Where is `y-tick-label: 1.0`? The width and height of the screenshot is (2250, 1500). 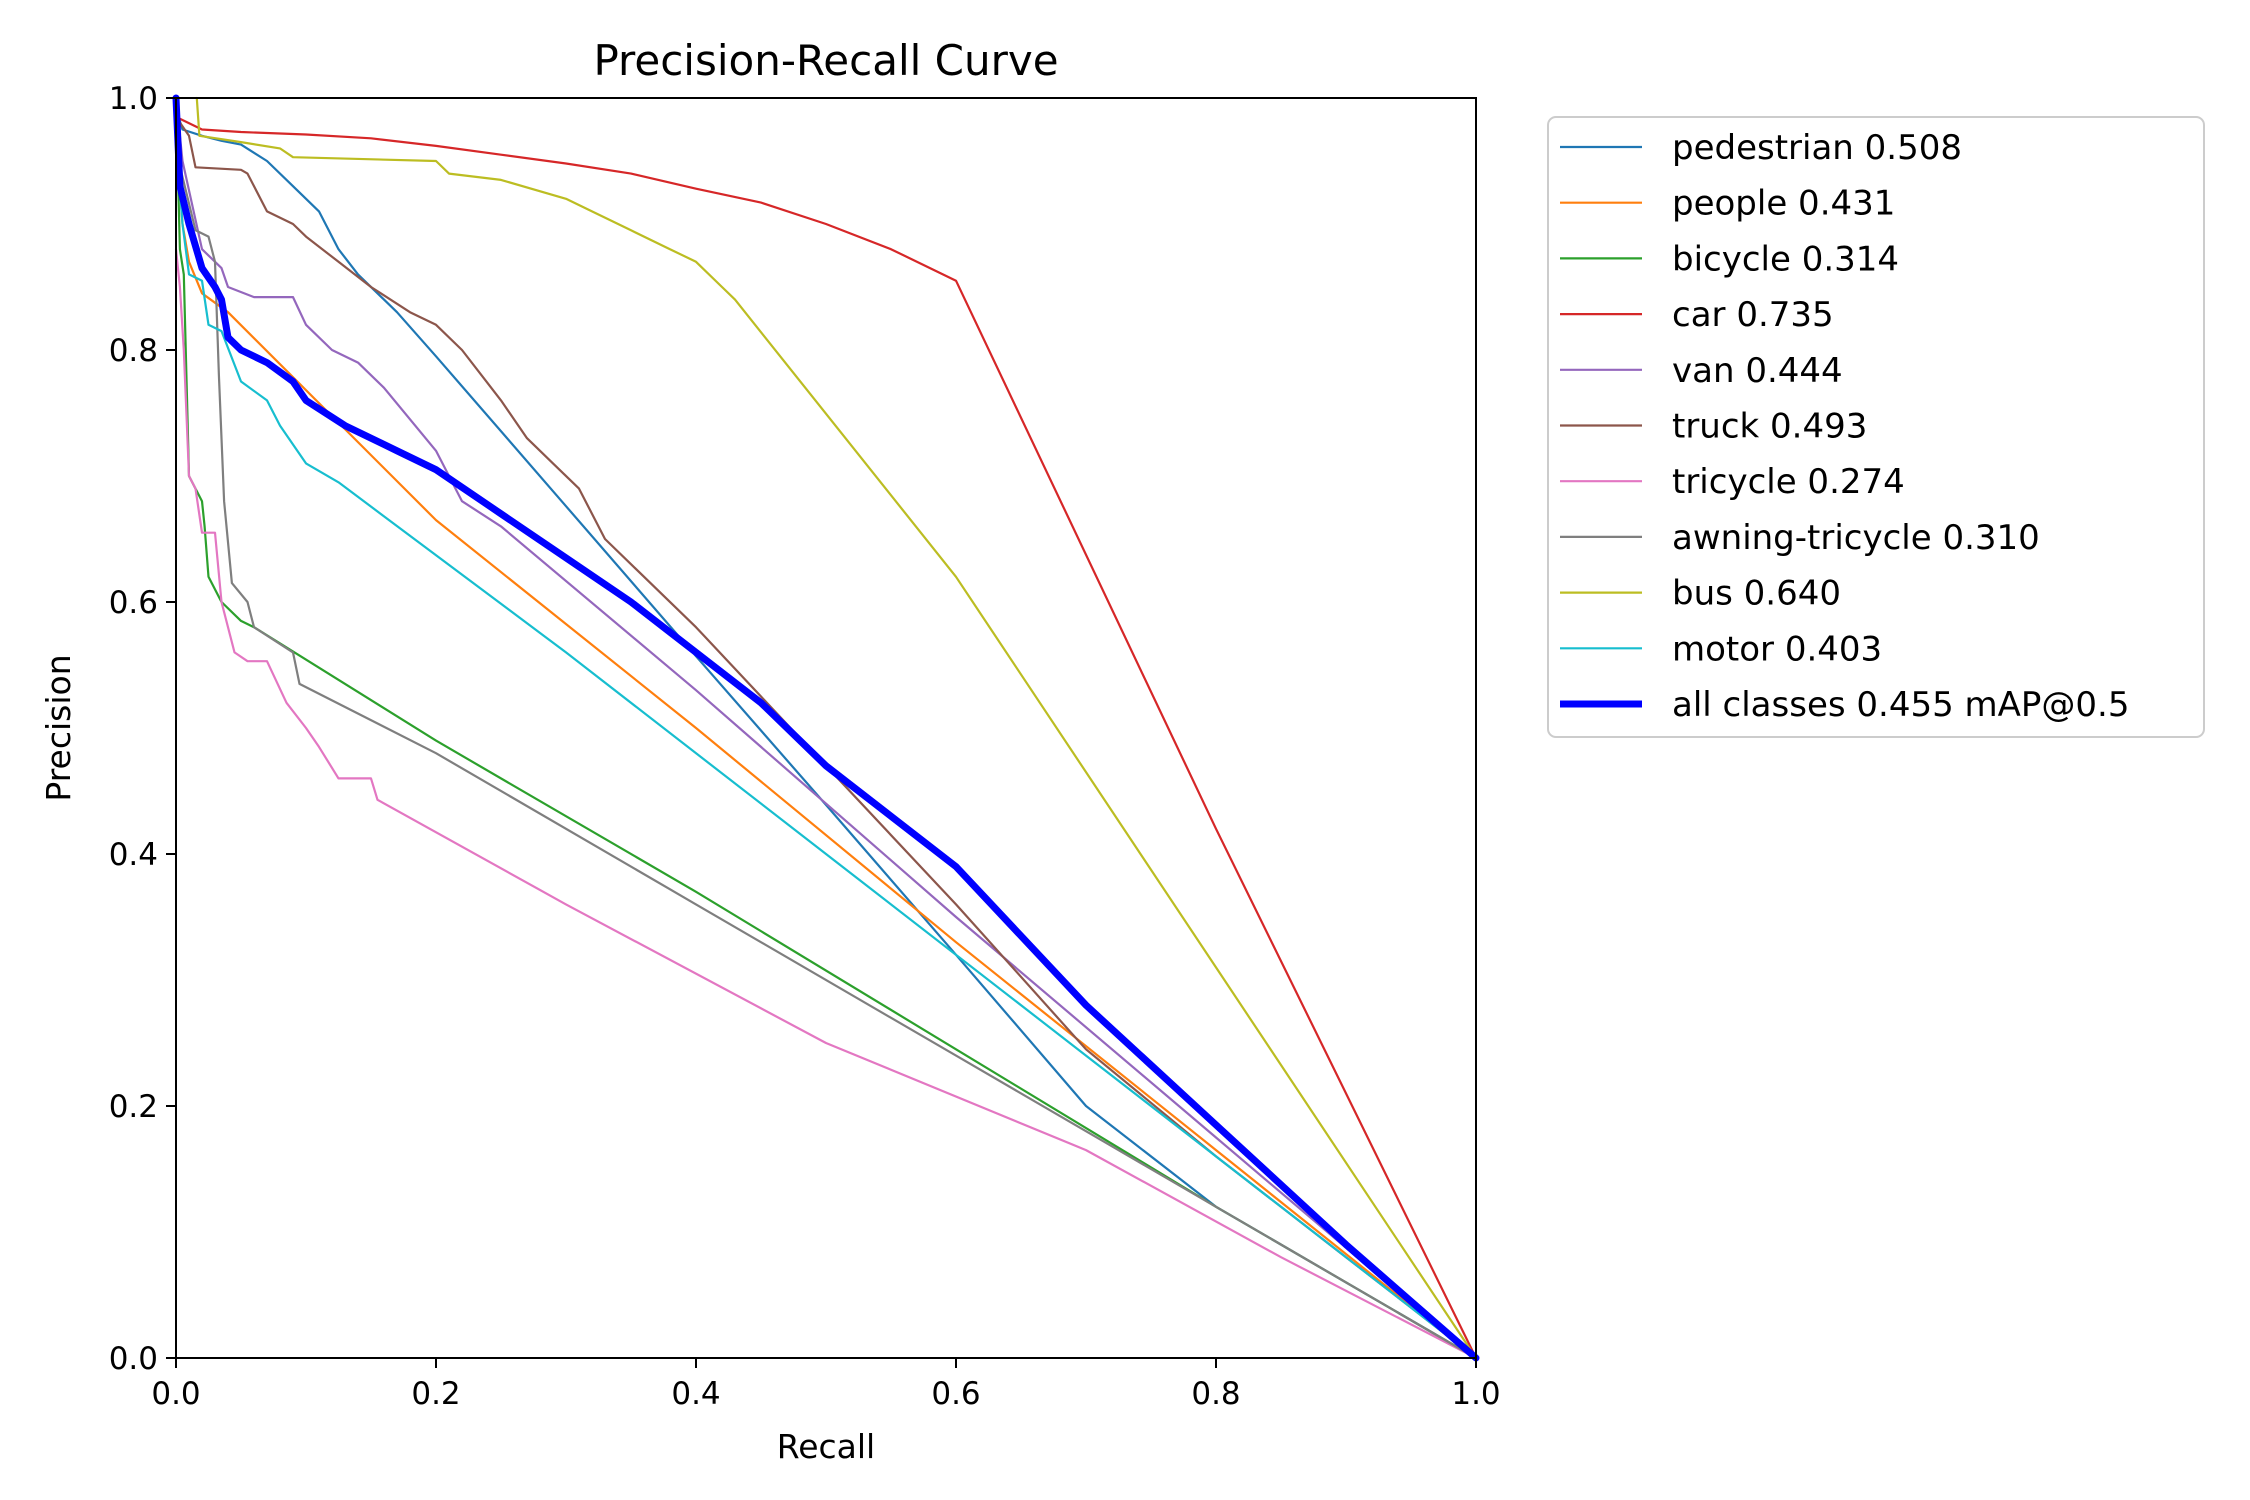
y-tick-label: 1.0 is located at coordinates (133, 99).